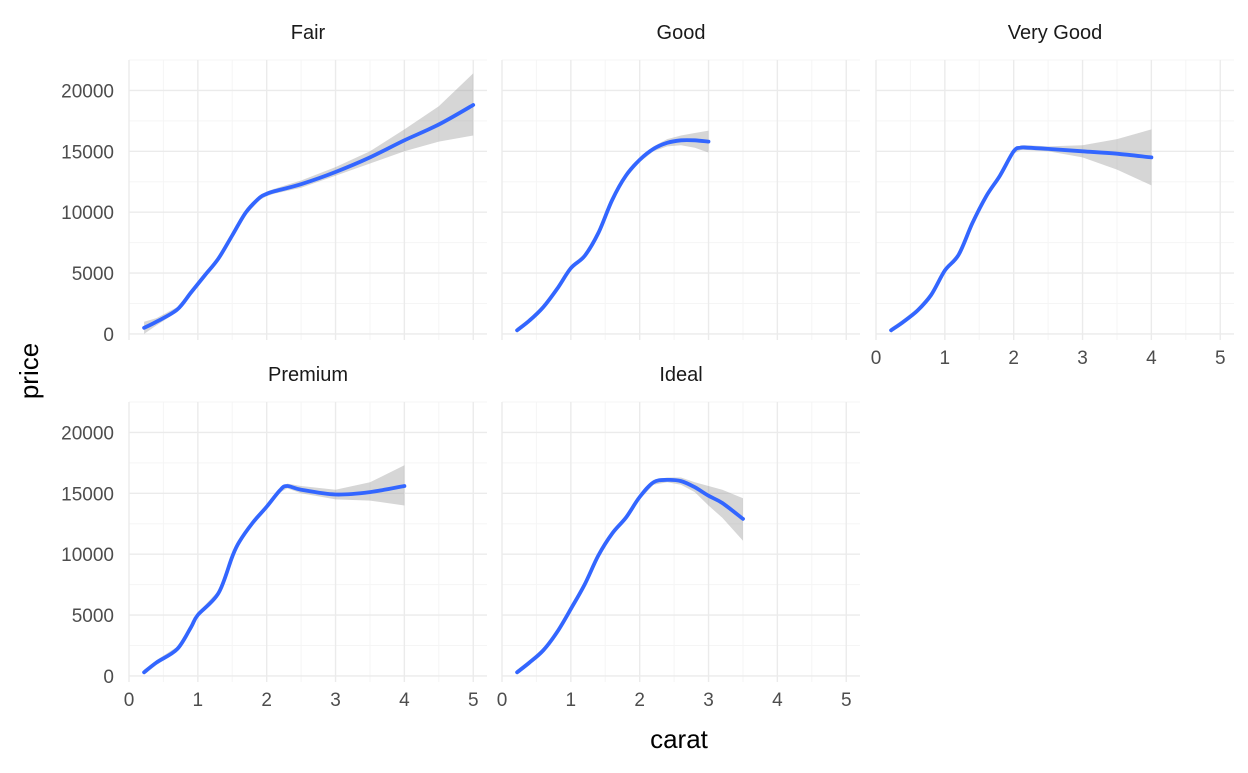  I want to click on facet-panel-very-good: Very Good 0 1 2 3 4 5, so click(1052, 195).